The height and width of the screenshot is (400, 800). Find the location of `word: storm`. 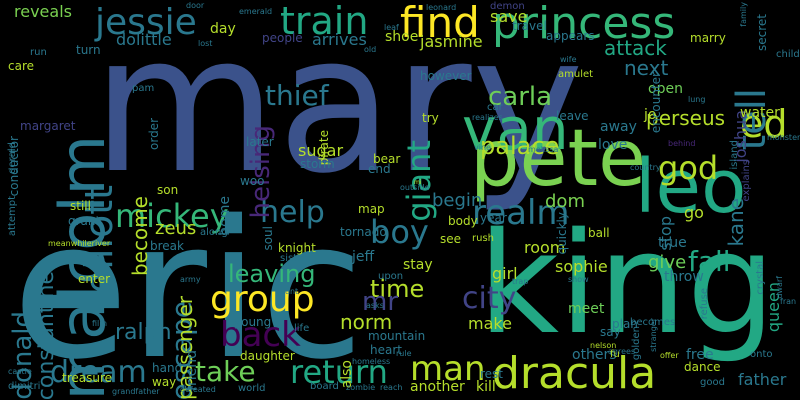

word: storm is located at coordinates (317, 164).